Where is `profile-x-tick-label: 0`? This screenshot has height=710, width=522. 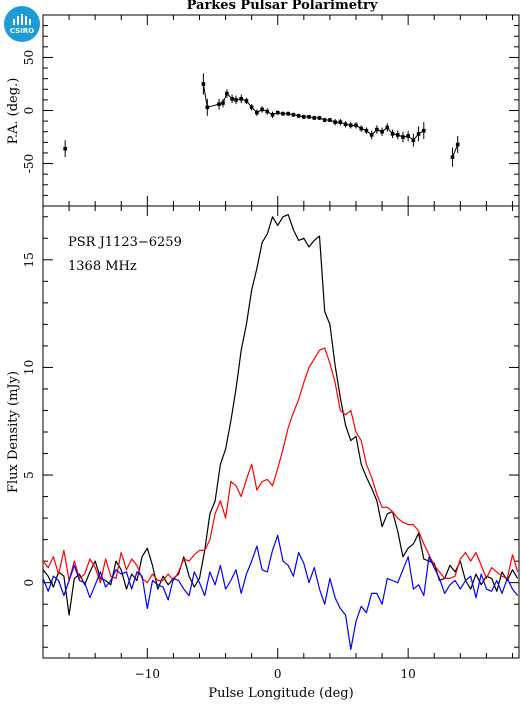
profile-x-tick-label: 0 is located at coordinates (278, 674).